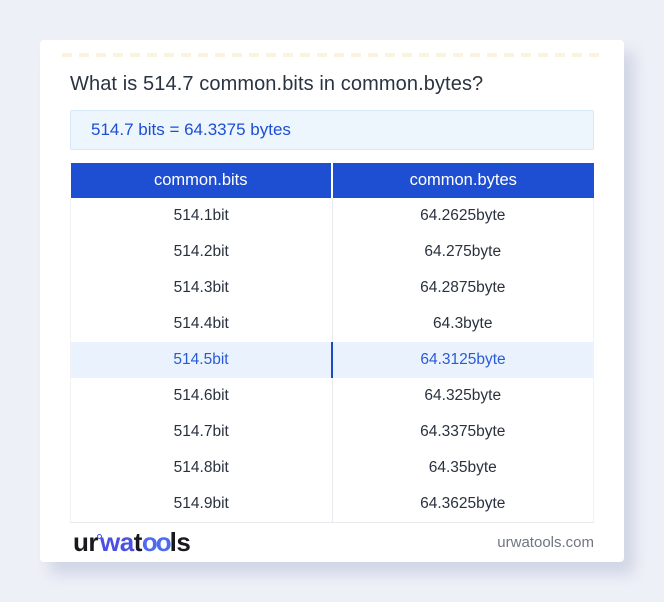 The width and height of the screenshot is (664, 602). What do you see at coordinates (201, 288) in the screenshot?
I see `cell-bits-value: 514.3bit` at bounding box center [201, 288].